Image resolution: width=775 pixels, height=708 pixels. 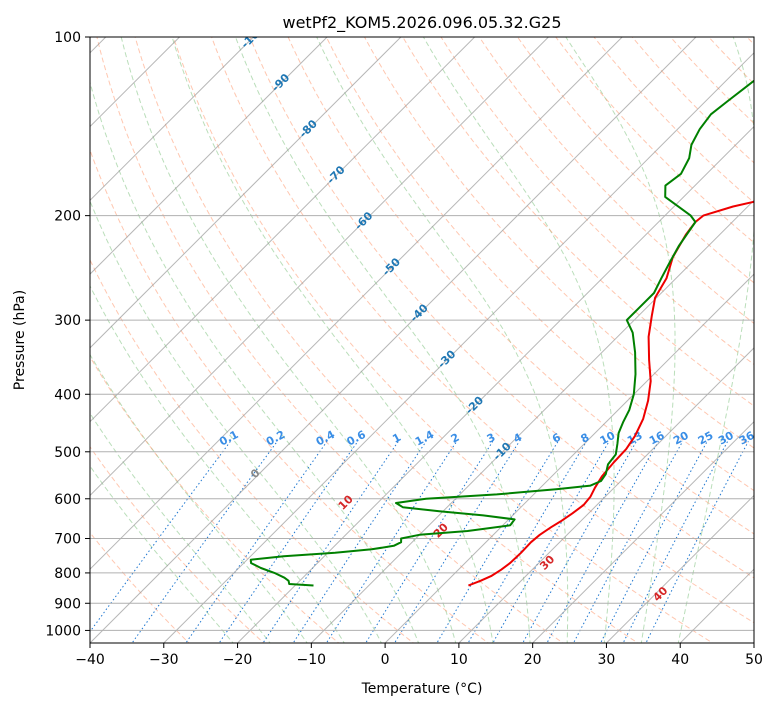 I want to click on x-tick-label: −30, so click(x=164, y=660).